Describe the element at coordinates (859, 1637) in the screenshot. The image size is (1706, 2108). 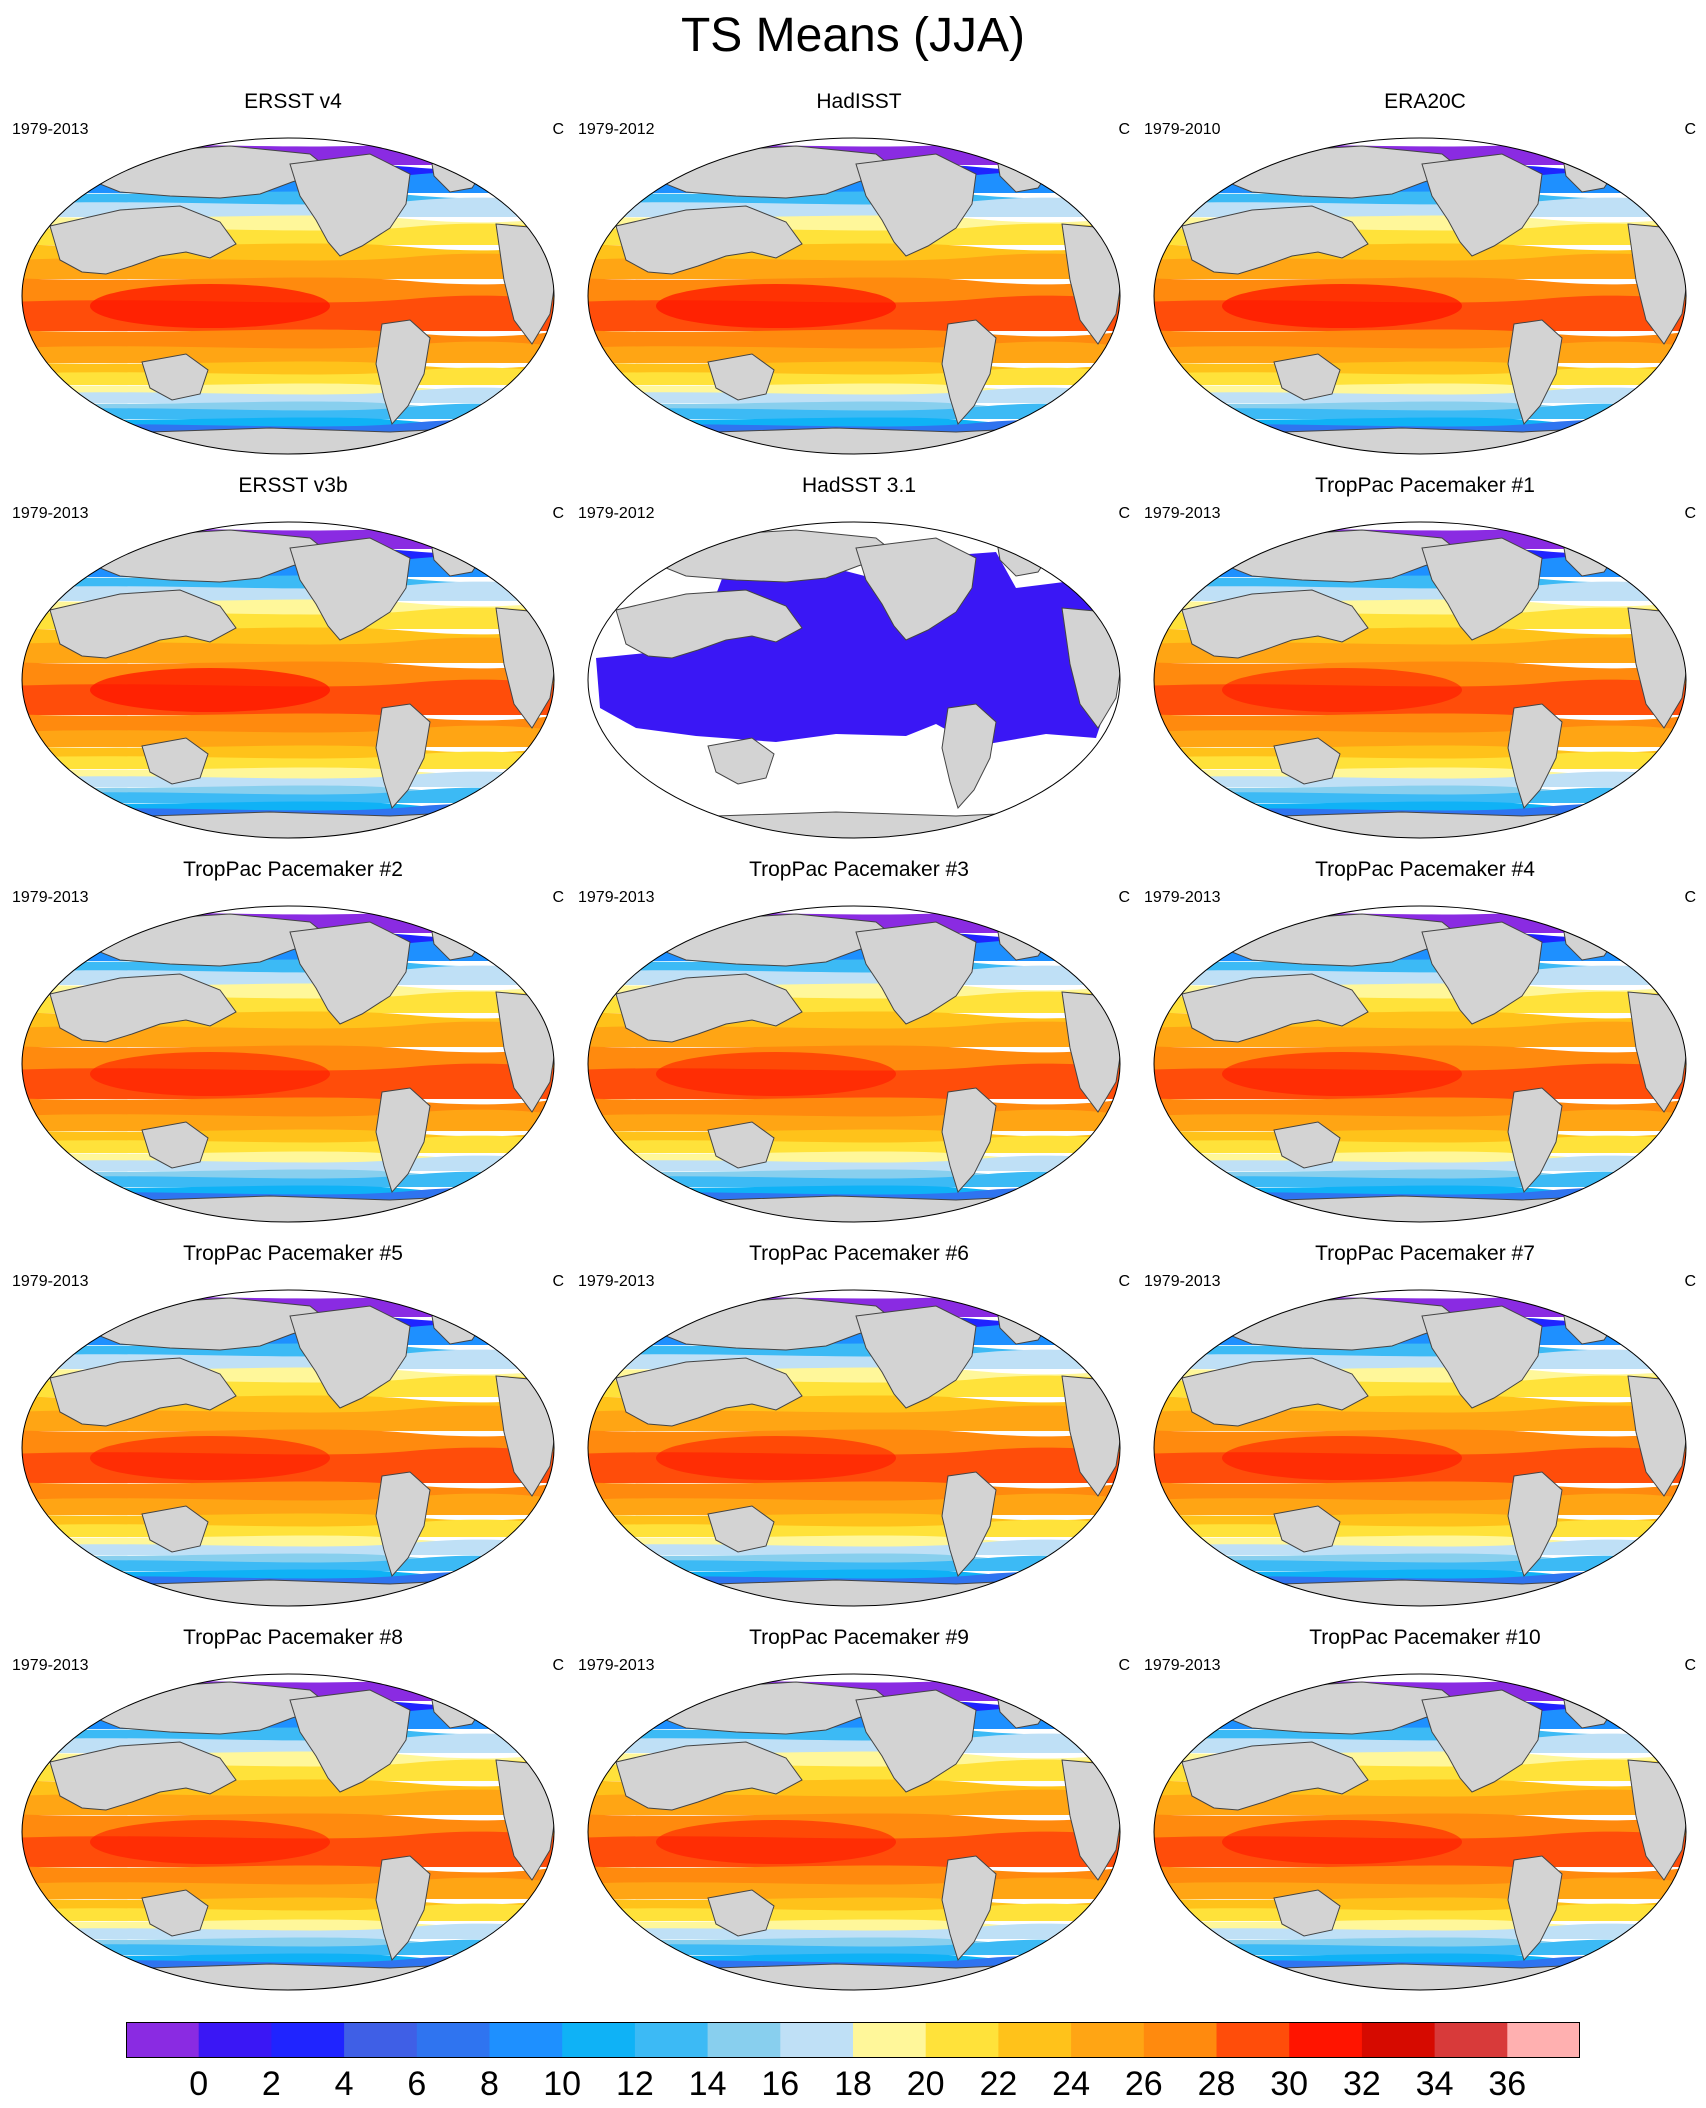
I see `panel-title: TropPac Pacemaker #9` at that location.